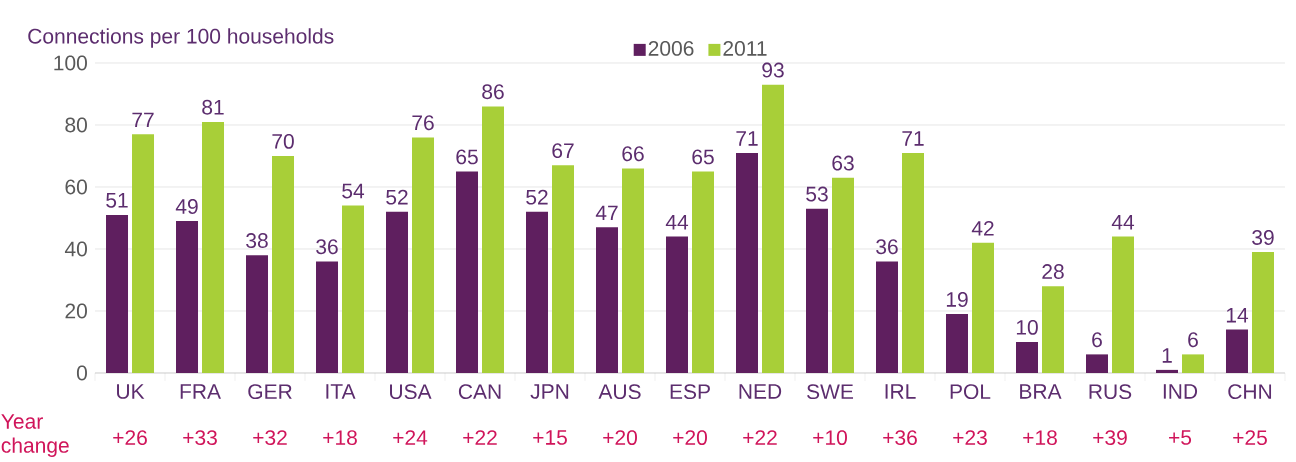  I want to click on x-tick-label: UK, so click(131, 391).